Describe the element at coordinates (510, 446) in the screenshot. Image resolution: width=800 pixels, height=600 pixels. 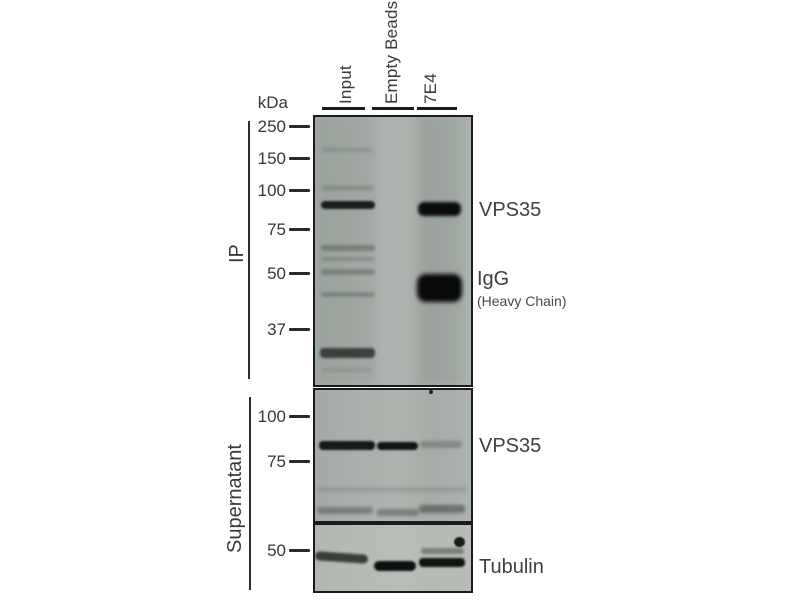
I see `annotation-sup-vps35: VPS35` at that location.